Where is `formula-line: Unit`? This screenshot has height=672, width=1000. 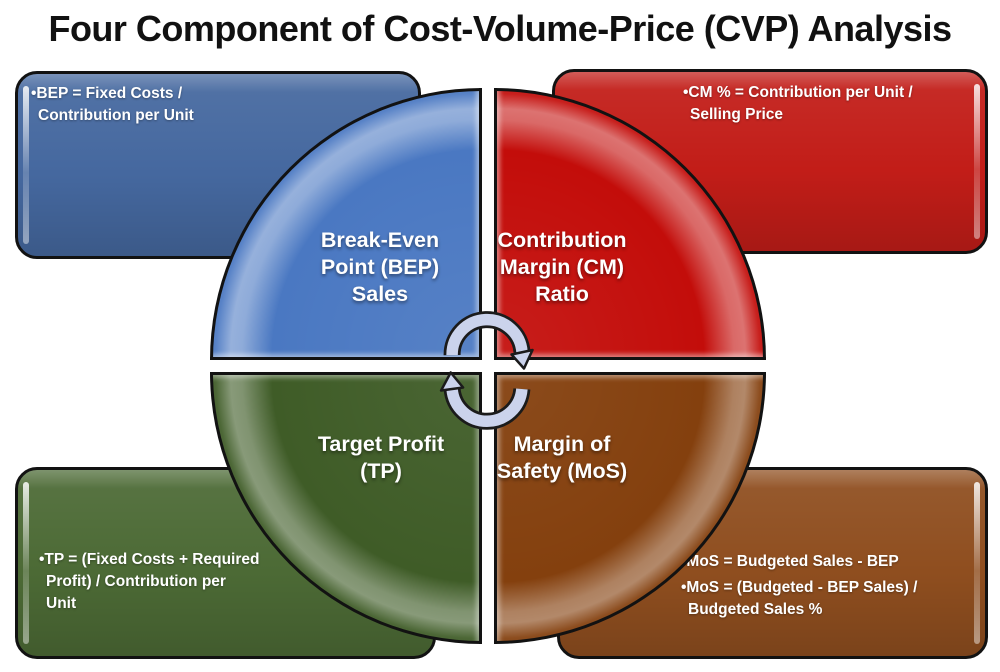
formula-line: Unit is located at coordinates (61, 603).